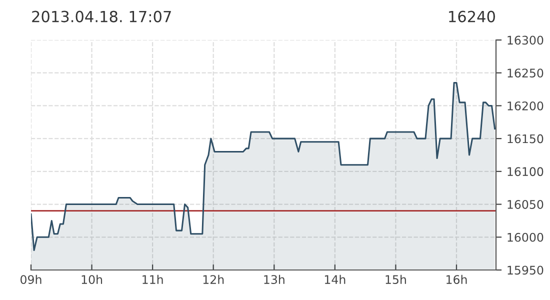 The image size is (550, 300). I want to click on x-tick-label: 11h, so click(152, 279).